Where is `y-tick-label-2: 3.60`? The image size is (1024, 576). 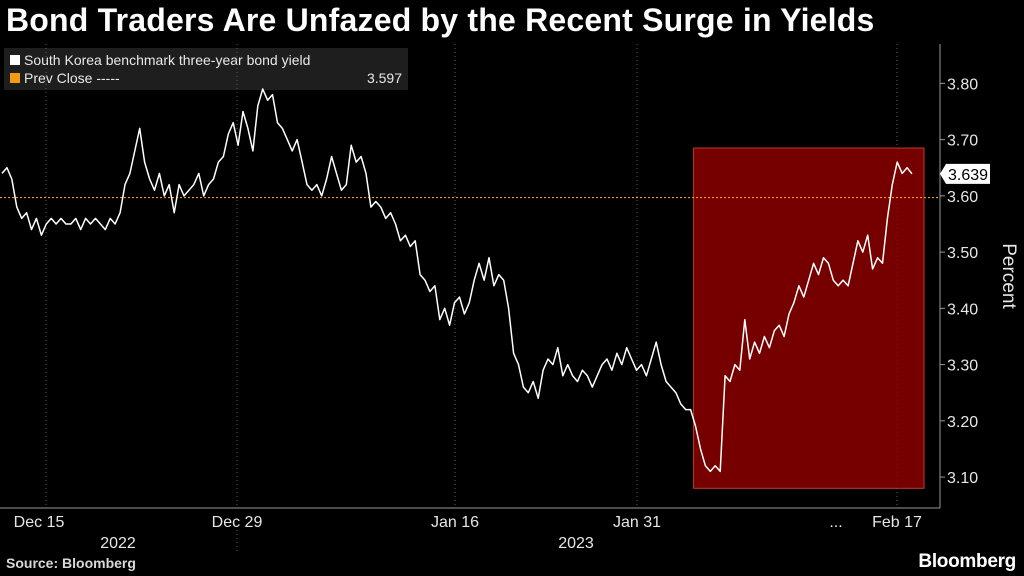 y-tick-label-2: 3.60 is located at coordinates (962, 197).